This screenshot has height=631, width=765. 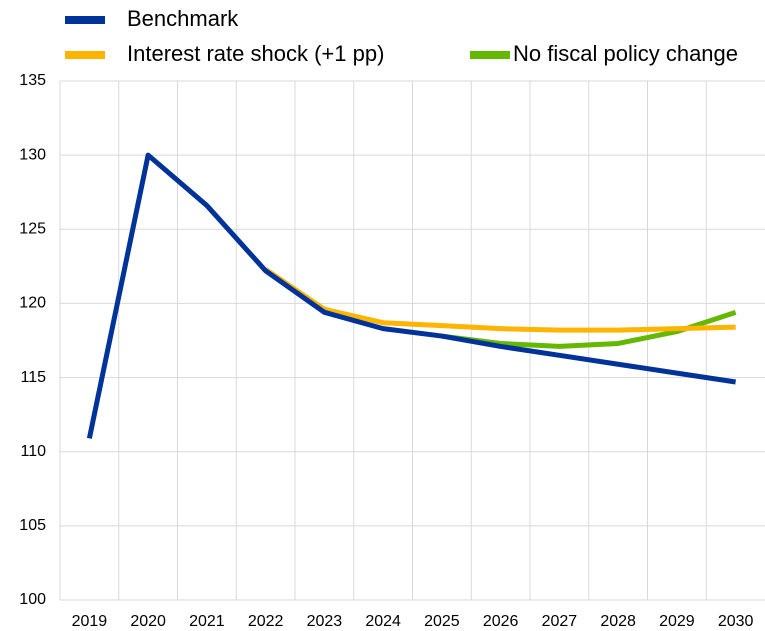 I want to click on x-tick-label: 2024, so click(x=383, y=621).